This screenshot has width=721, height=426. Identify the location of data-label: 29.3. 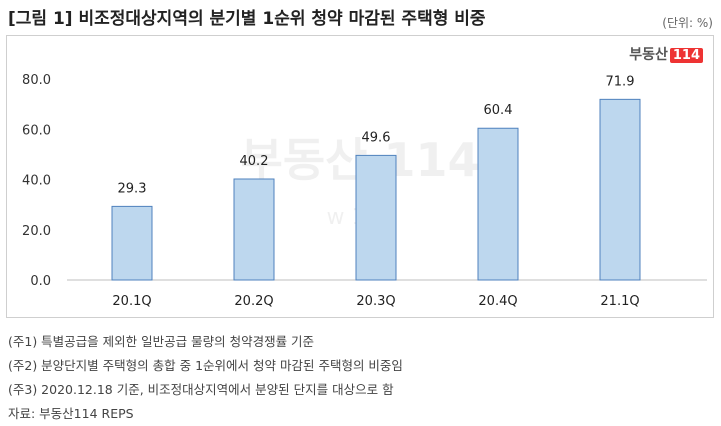
(132, 188).